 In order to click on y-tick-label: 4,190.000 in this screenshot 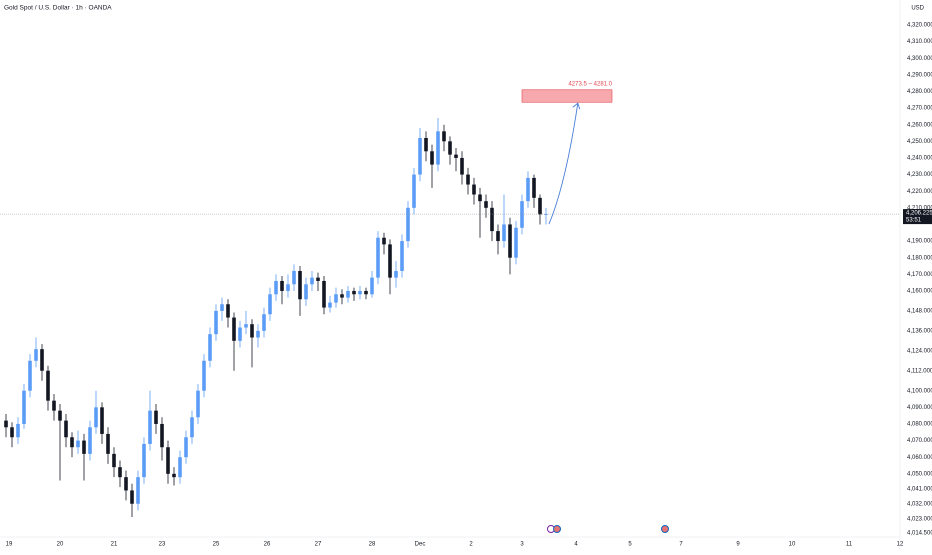, I will do `click(919, 242)`.